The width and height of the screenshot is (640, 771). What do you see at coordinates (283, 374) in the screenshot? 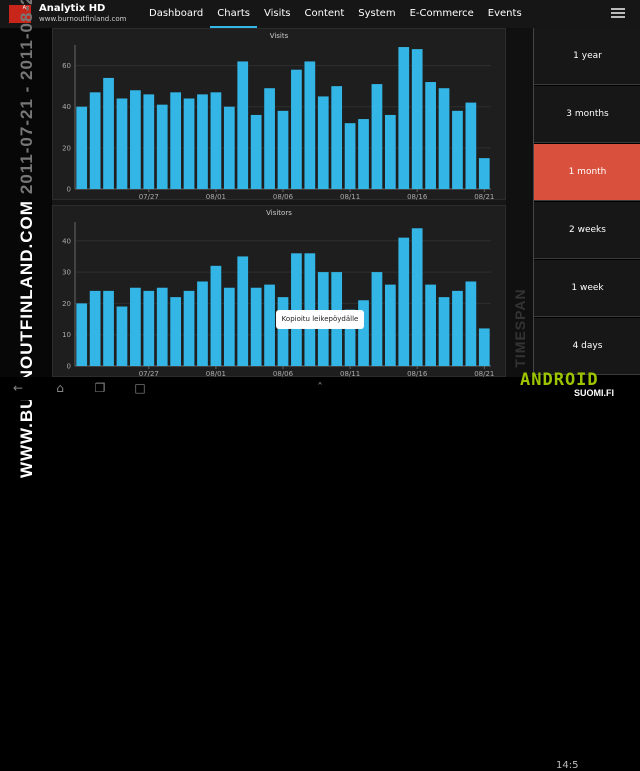
I see `x-tick-label: 08/06` at bounding box center [283, 374].